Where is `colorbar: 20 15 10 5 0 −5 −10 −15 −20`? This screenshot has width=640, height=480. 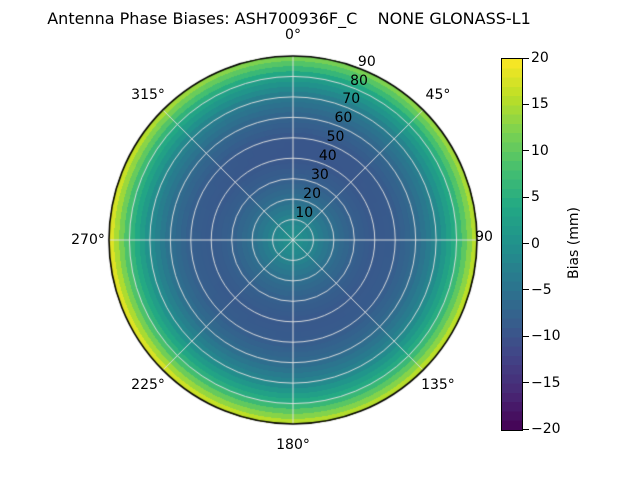 colorbar: 20 15 10 5 0 −5 −10 −15 −20 is located at coordinates (538, 243).